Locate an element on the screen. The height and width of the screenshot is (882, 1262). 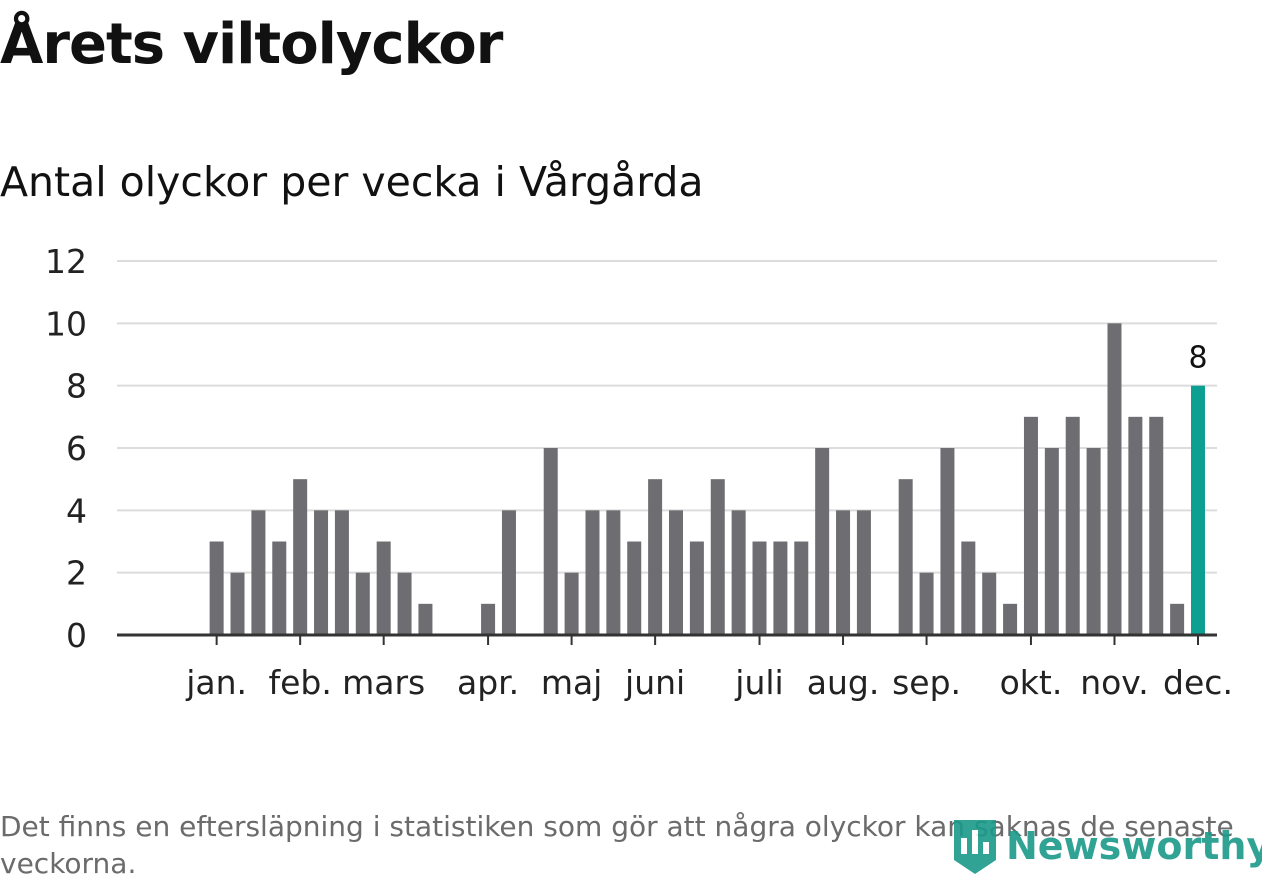
data-label: 8 is located at coordinates (1197, 358).